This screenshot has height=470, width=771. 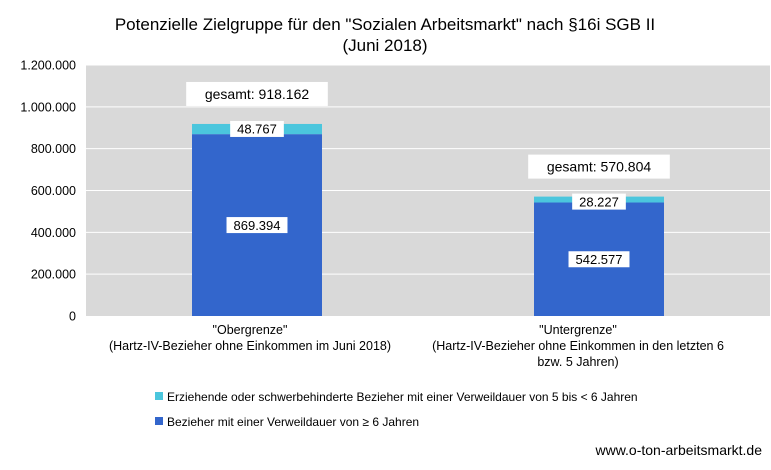 I want to click on y-tick-label: 0, so click(x=72, y=317).